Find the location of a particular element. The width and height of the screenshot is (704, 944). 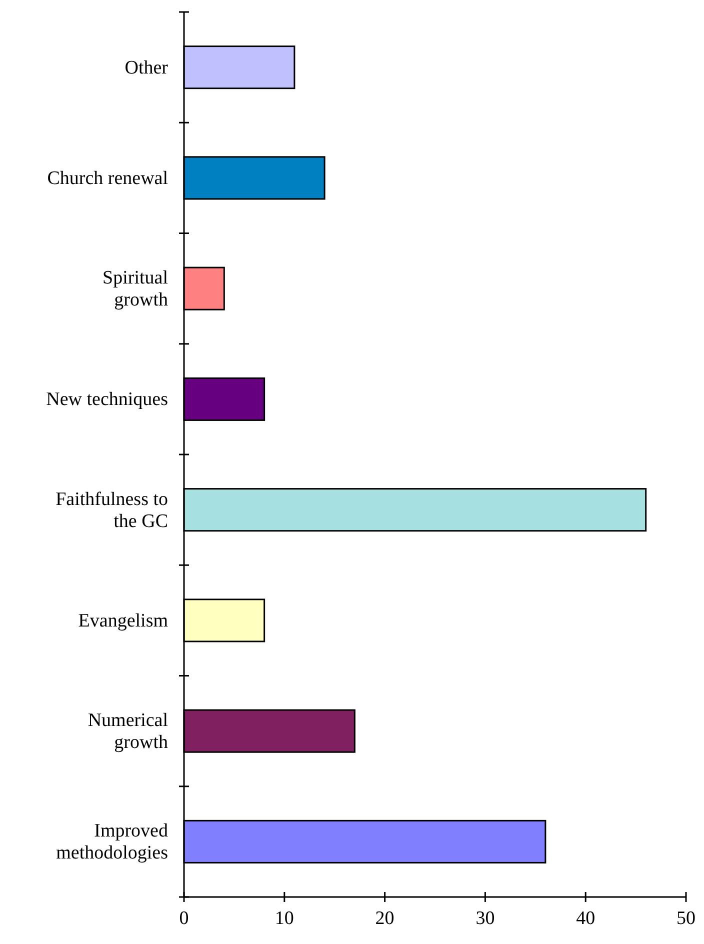

x-tick-label: 0 is located at coordinates (184, 918).